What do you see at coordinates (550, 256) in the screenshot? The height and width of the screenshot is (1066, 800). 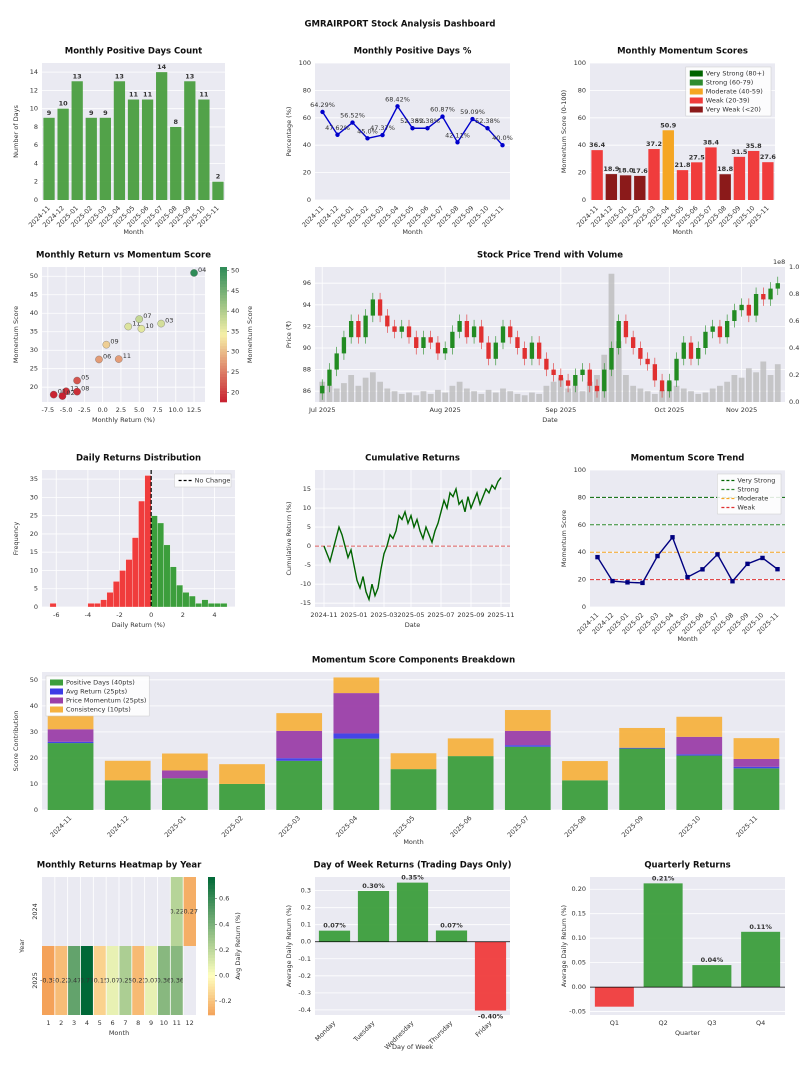 I see `chart-title: Stock Price Trend with Volume` at bounding box center [550, 256].